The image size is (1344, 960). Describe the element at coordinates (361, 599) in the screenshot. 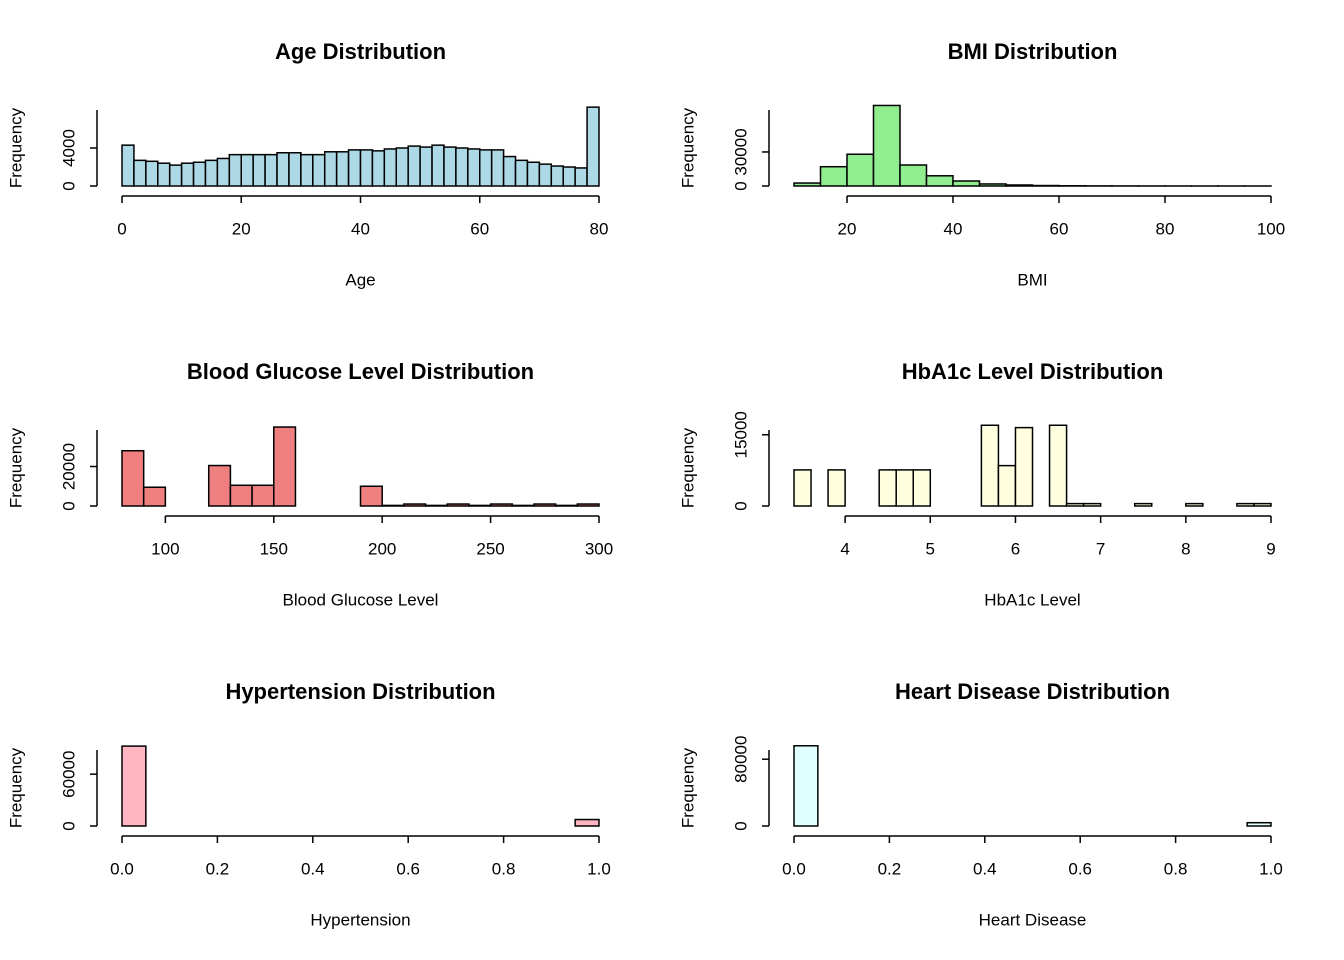

I see `x-axis-label: Blood Glucose Level` at that location.